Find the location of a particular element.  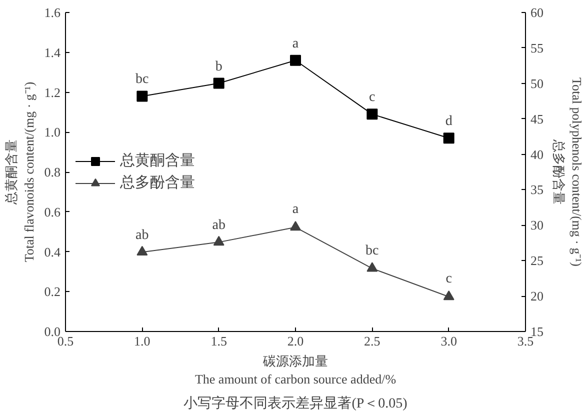

y2-tick-label: 20 is located at coordinates (537, 296).